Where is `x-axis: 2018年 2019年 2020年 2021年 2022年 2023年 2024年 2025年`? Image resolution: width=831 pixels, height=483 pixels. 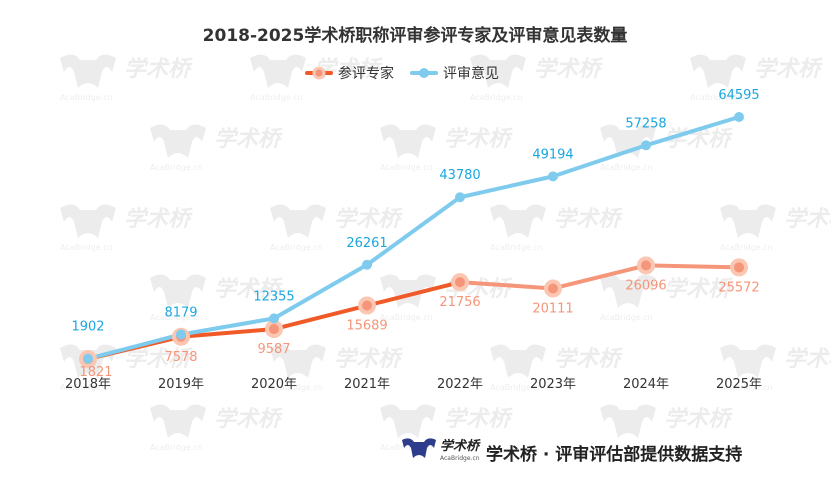
x-axis: 2018年 2019年 2020年 2021年 2022年 2023年 2024年 2025年 is located at coordinates (413, 384).